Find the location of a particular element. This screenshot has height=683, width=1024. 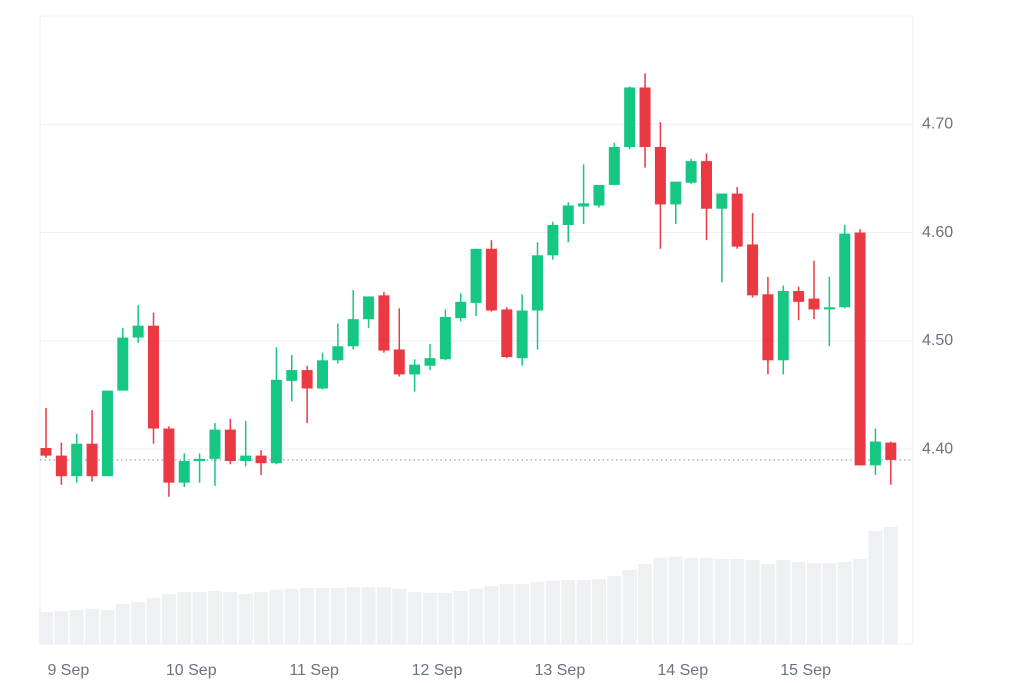

y-tick-label: 4.70 is located at coordinates (937, 123).